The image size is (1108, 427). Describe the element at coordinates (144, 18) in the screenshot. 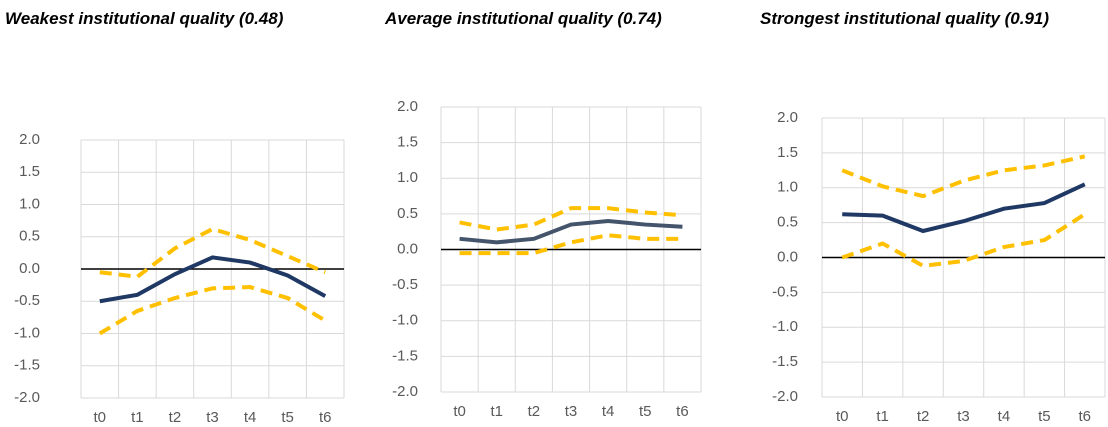

I see `chart-title: Weakest institutional quality (0.48)` at that location.